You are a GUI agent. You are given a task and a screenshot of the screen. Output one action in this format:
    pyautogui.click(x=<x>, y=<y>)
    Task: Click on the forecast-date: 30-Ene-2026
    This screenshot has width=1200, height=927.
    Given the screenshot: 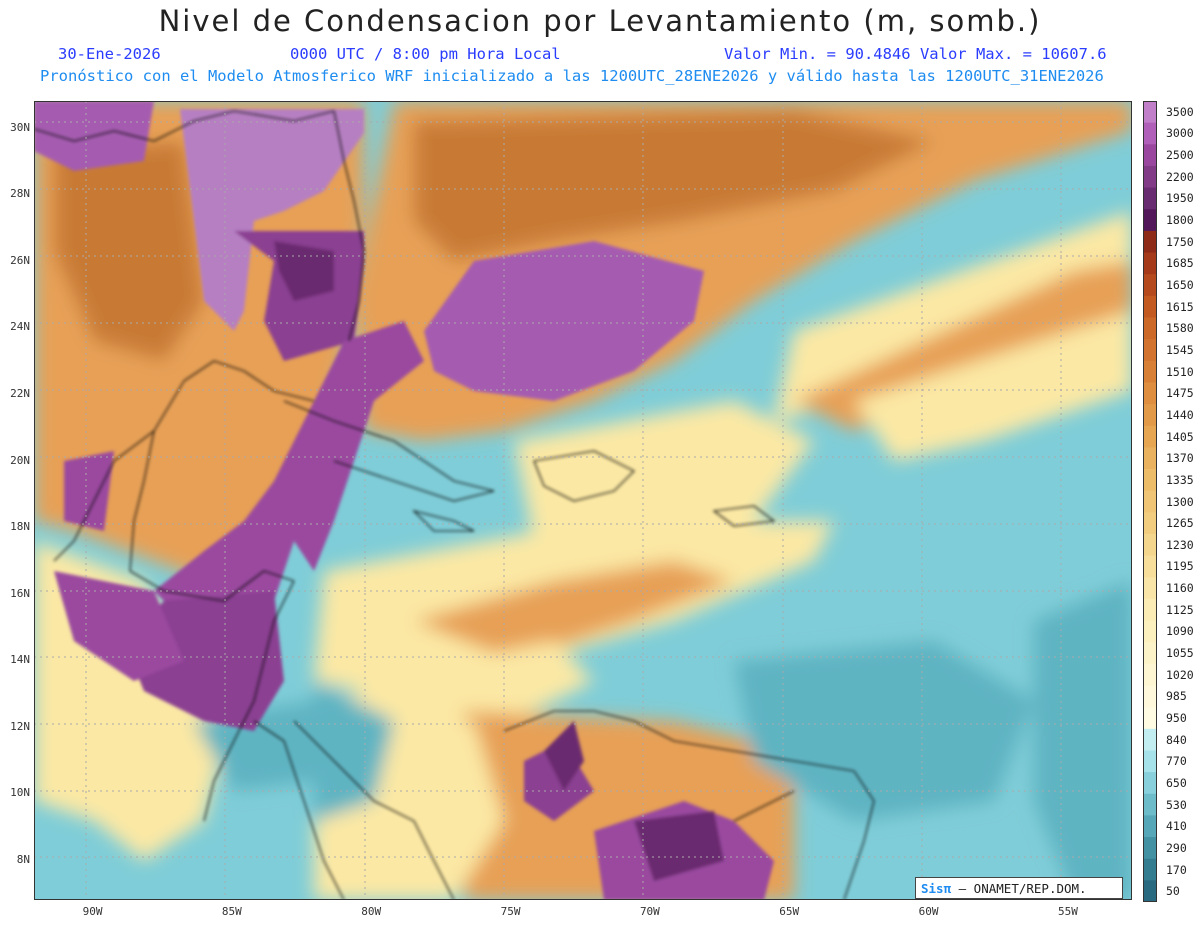 What is the action you would take?
    pyautogui.click(x=109, y=54)
    